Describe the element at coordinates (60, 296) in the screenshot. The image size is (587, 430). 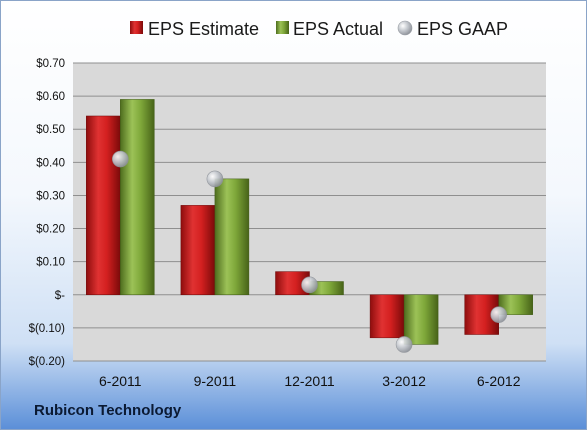
I see `y-tick-label: $-` at that location.